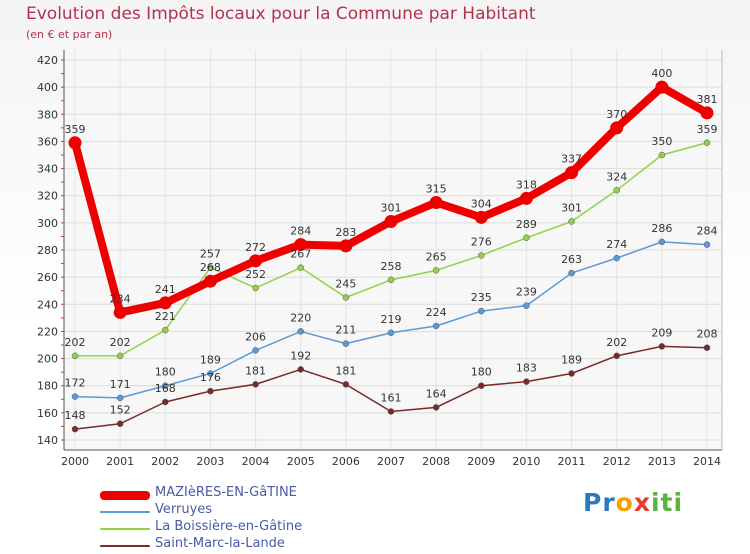  I want to click on data-label: 152, so click(120, 410).